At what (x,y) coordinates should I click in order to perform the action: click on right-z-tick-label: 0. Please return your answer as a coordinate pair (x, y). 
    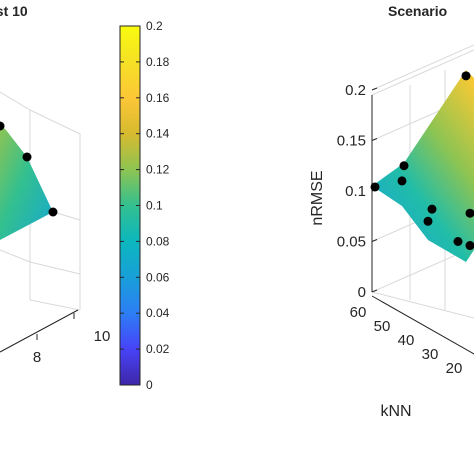
    Looking at the image, I should click on (362, 292).